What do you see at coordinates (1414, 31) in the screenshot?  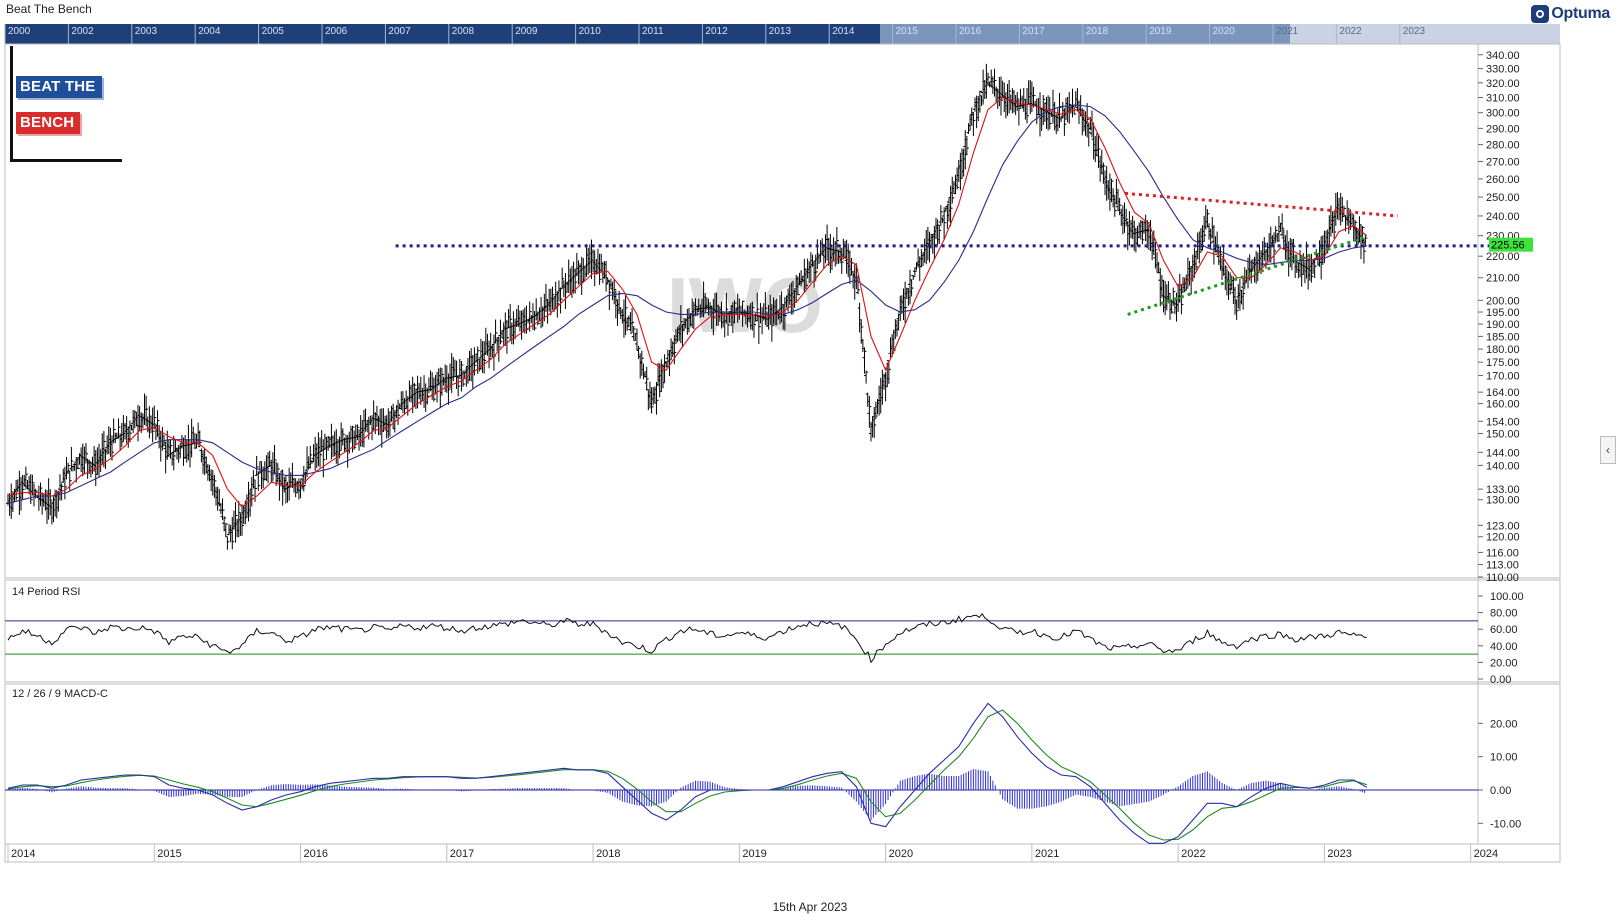 I see `navigator-year-label: 2023` at bounding box center [1414, 31].